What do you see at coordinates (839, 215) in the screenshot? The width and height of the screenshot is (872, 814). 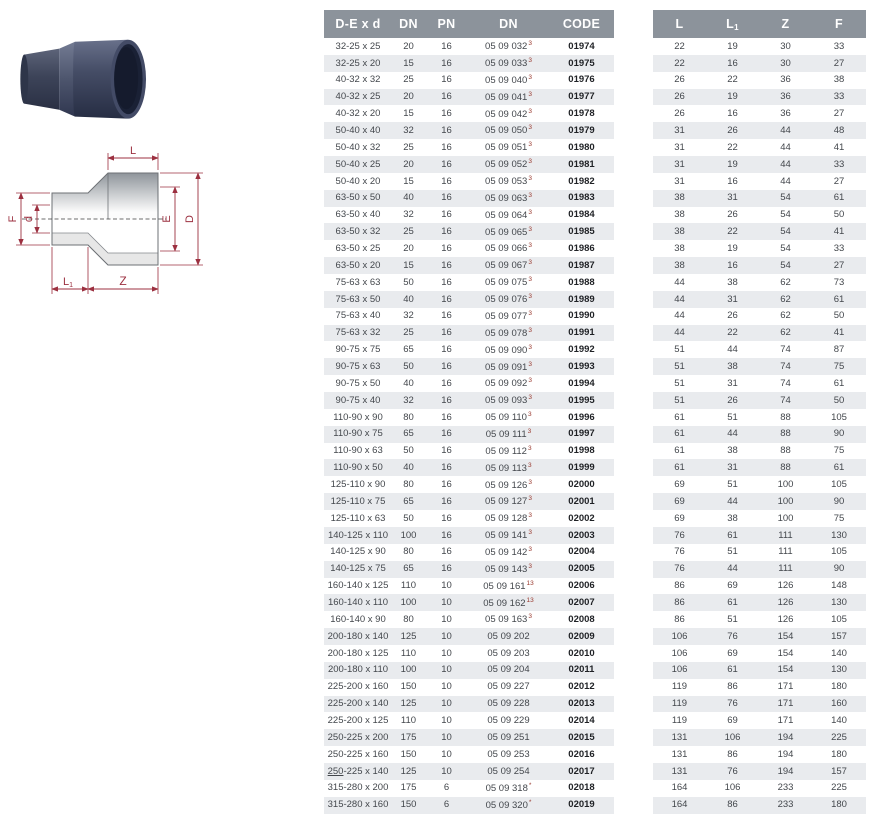 I see `f-cell: 50` at bounding box center [839, 215].